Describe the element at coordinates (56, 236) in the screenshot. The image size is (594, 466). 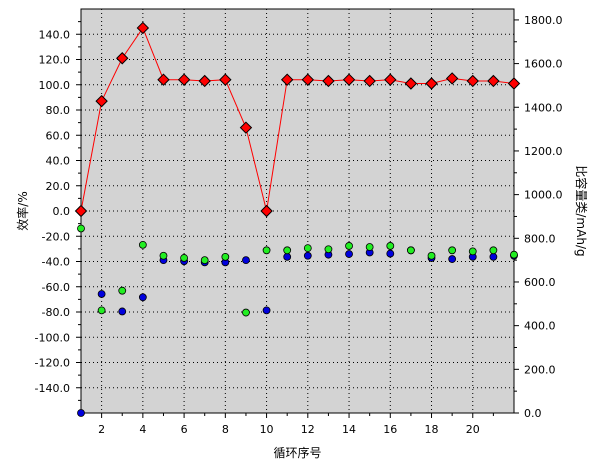
I see `left-tick-label: -20.0` at that location.